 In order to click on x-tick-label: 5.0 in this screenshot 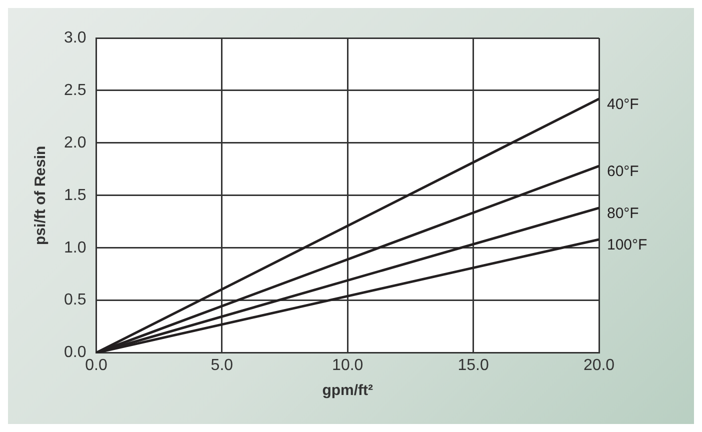, I will do `click(222, 365)`.